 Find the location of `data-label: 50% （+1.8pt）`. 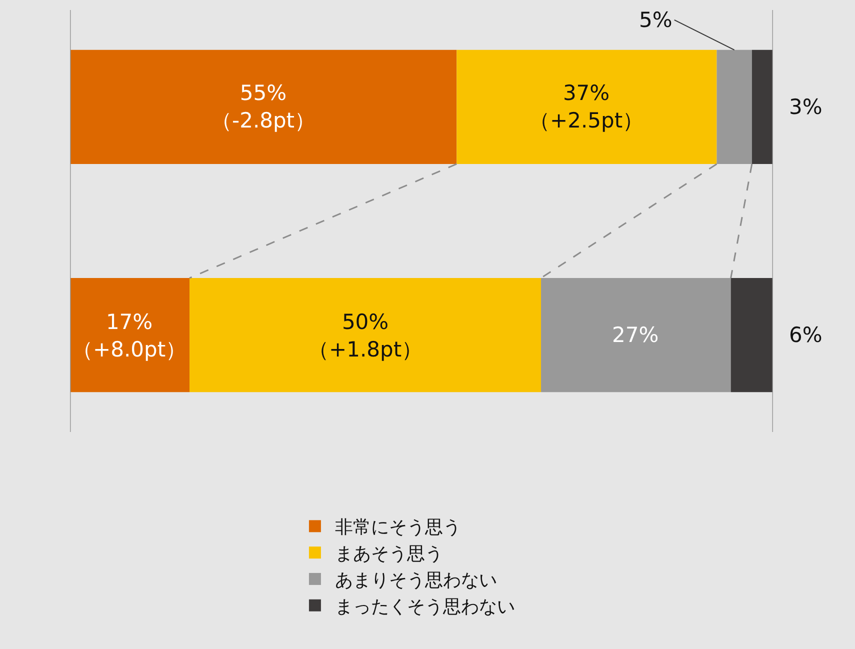

data-label: 50% （+1.8pt） is located at coordinates (365, 336).